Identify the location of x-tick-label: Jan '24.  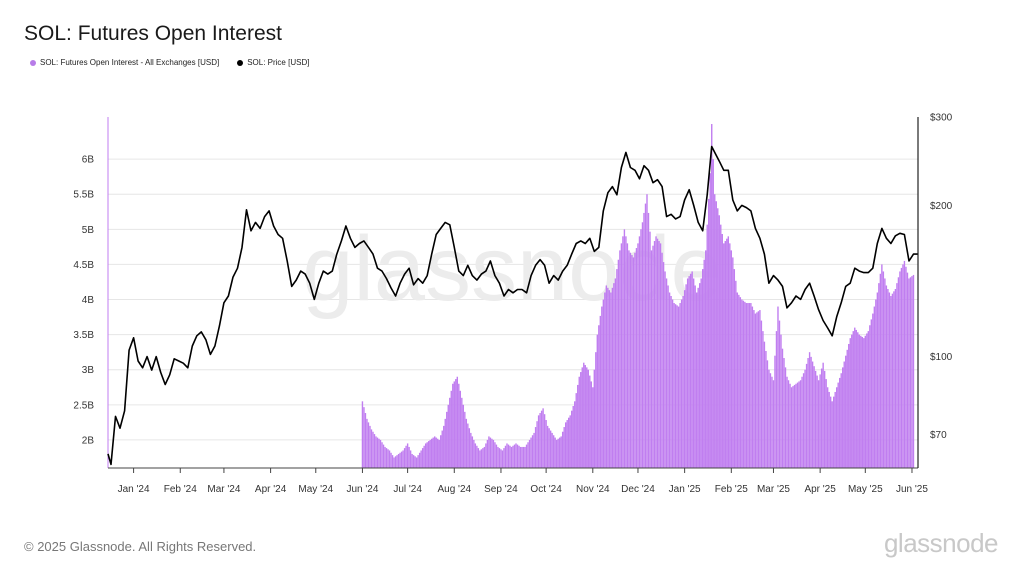
(134, 489).